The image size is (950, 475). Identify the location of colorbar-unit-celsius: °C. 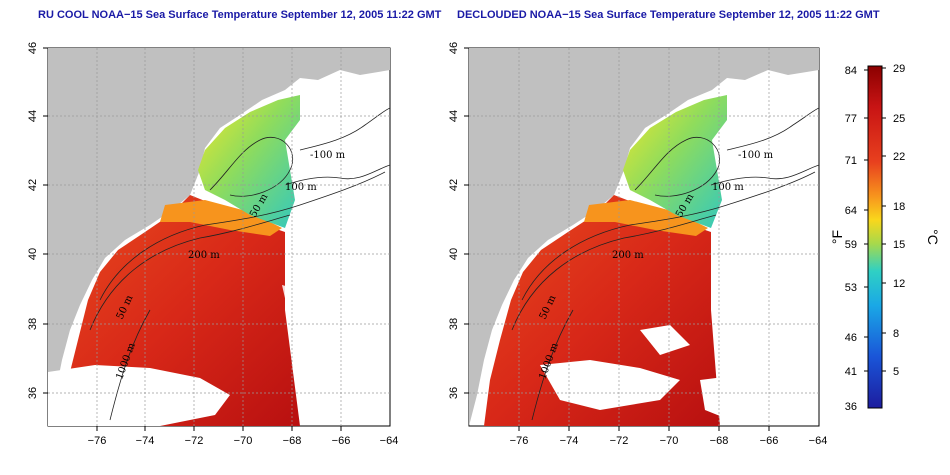
(933, 237).